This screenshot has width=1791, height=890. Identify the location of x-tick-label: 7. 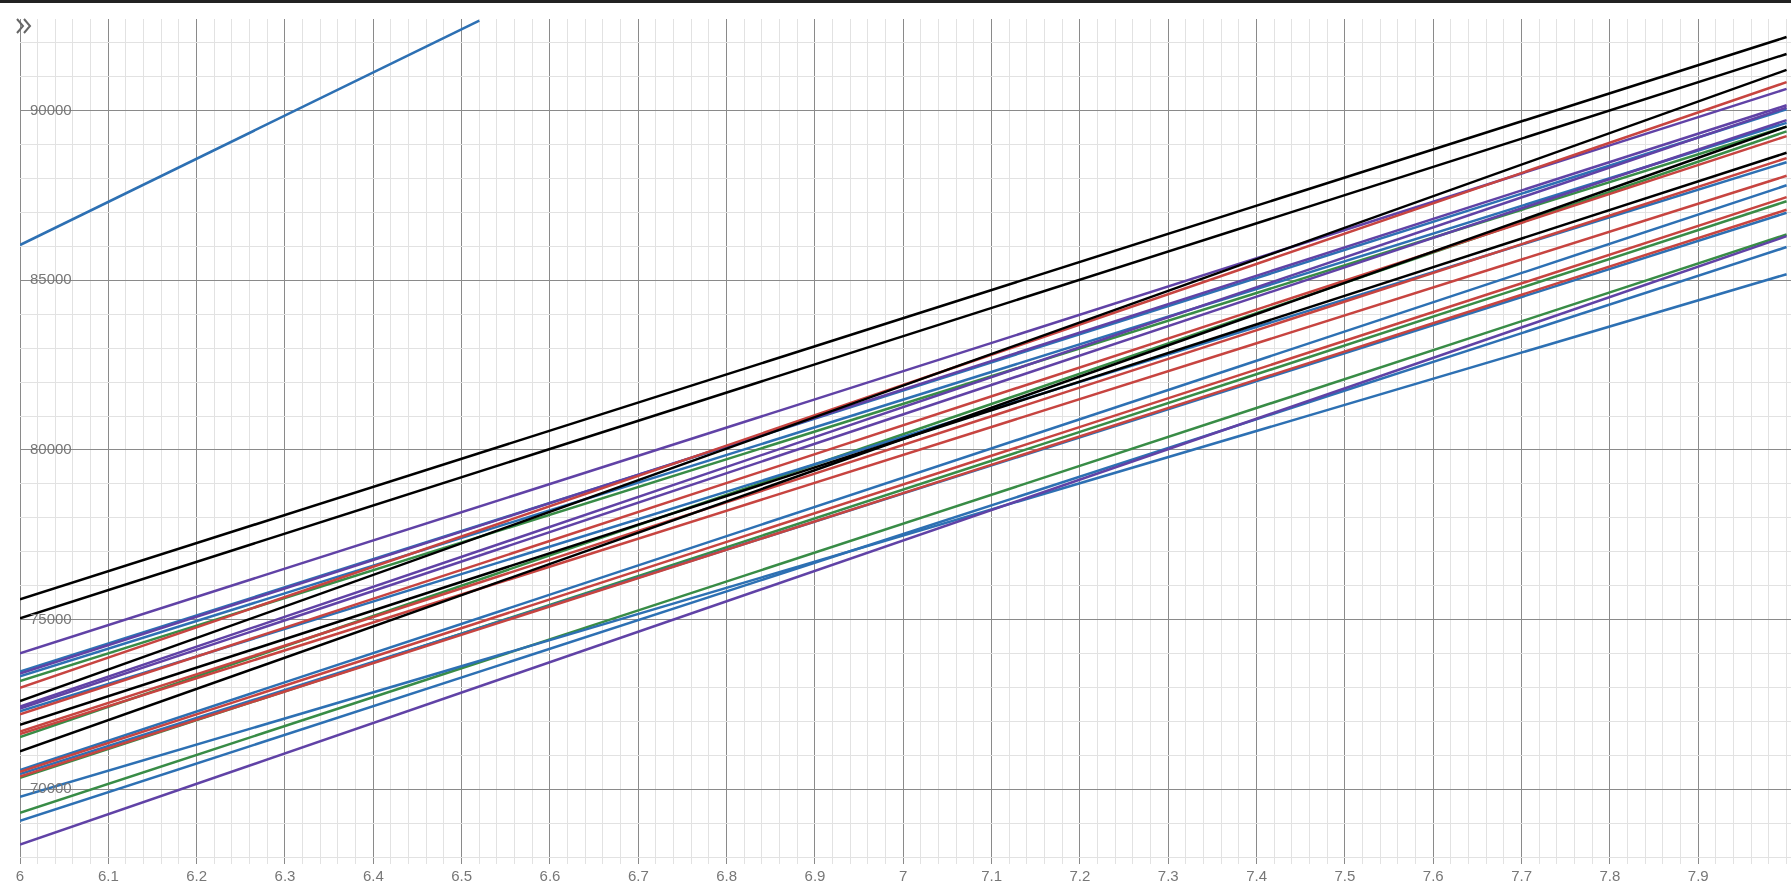
(903, 876).